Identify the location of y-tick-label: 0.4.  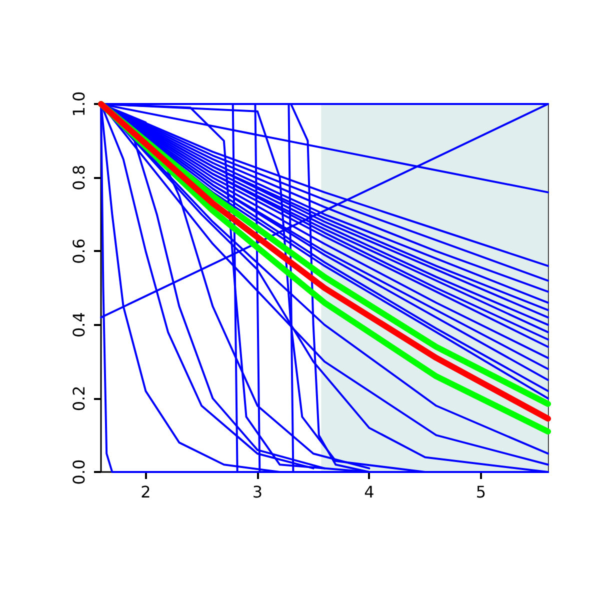
(79, 325).